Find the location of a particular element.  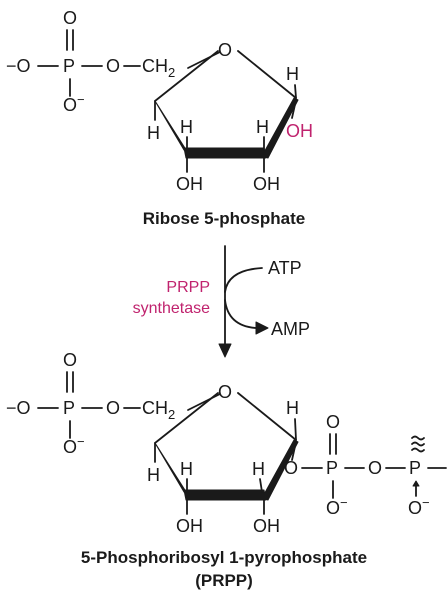

h-c3: H is located at coordinates (186, 127).